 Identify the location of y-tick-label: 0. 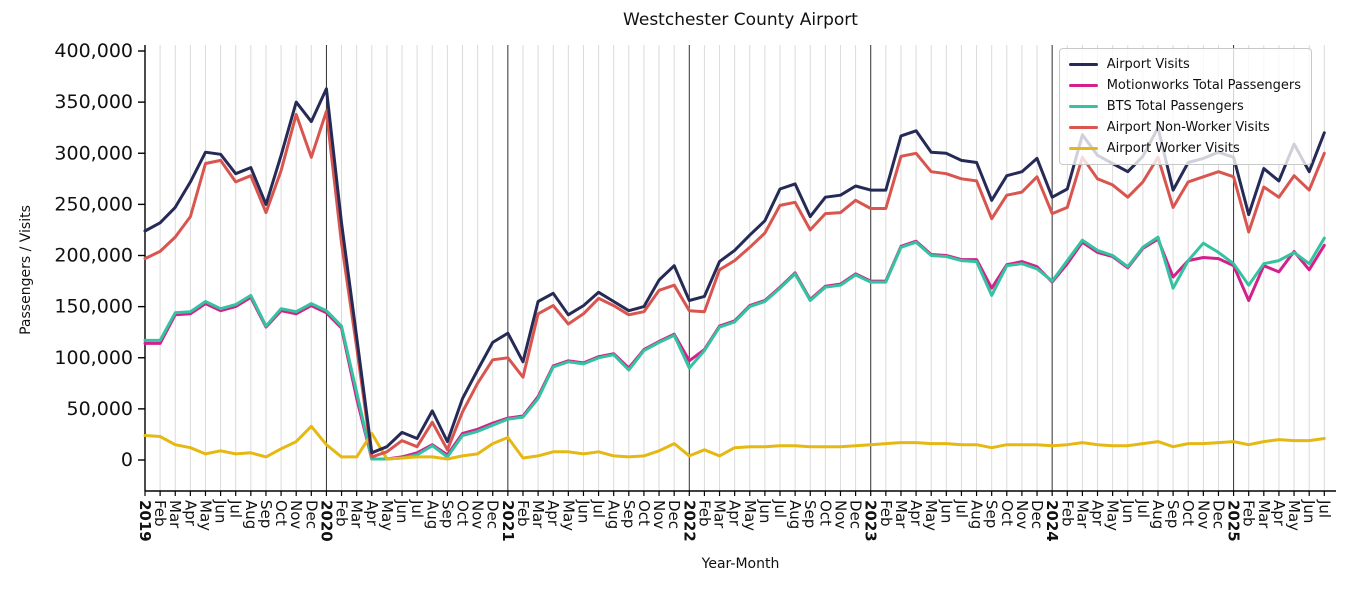
(127, 460).